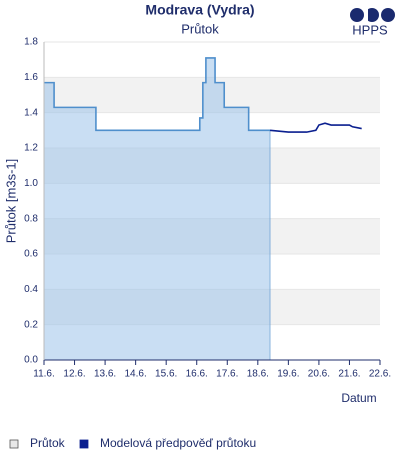  Describe the element at coordinates (319, 374) in the screenshot. I see `x-tick-label: 20.6.` at that location.